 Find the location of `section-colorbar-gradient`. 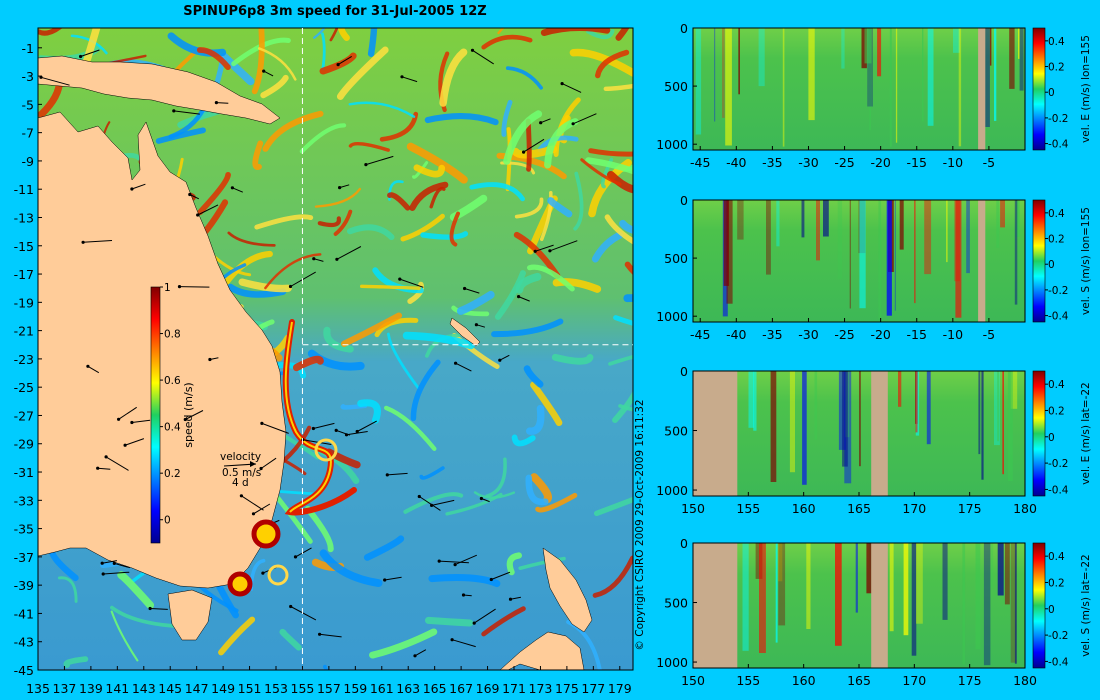

section-colorbar-gradient is located at coordinates (1039, 605).